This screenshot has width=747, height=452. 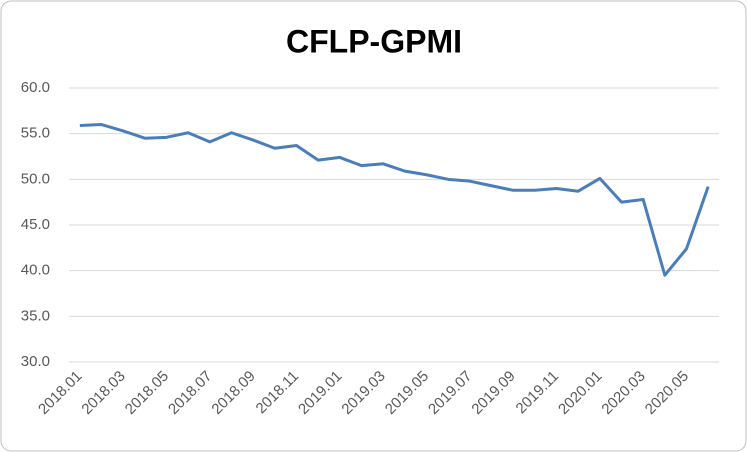 I want to click on y-tick-label: 35.0, so click(x=35, y=315).